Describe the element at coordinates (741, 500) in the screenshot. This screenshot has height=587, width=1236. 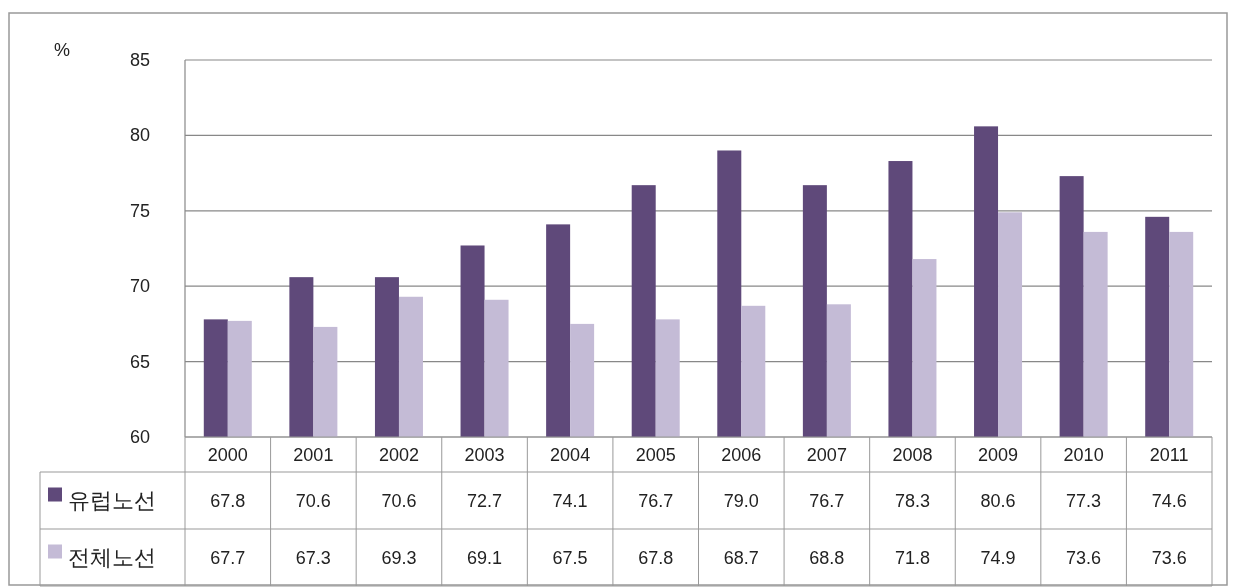
I see `data-label: 79.0` at that location.